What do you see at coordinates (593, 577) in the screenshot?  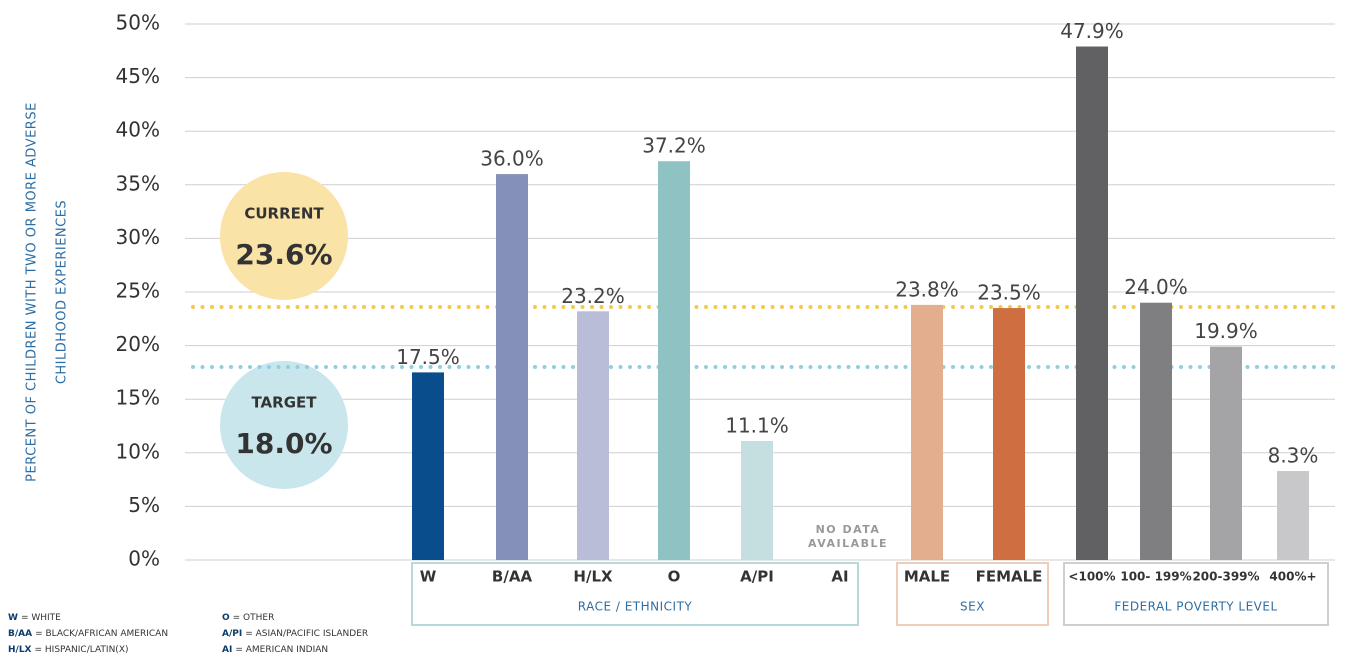 I see `x-tick-label: H/LX` at bounding box center [593, 577].